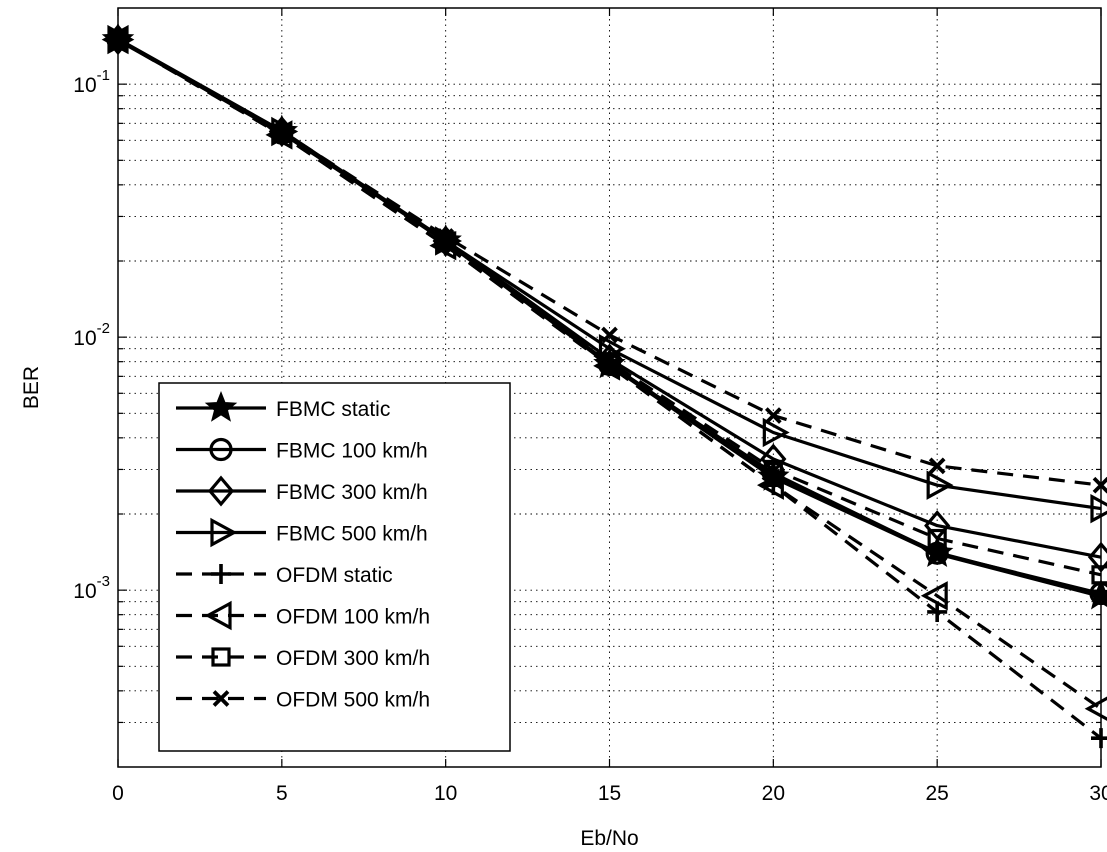  I want to click on legend-marker-triangle-right, so click(224, 532).